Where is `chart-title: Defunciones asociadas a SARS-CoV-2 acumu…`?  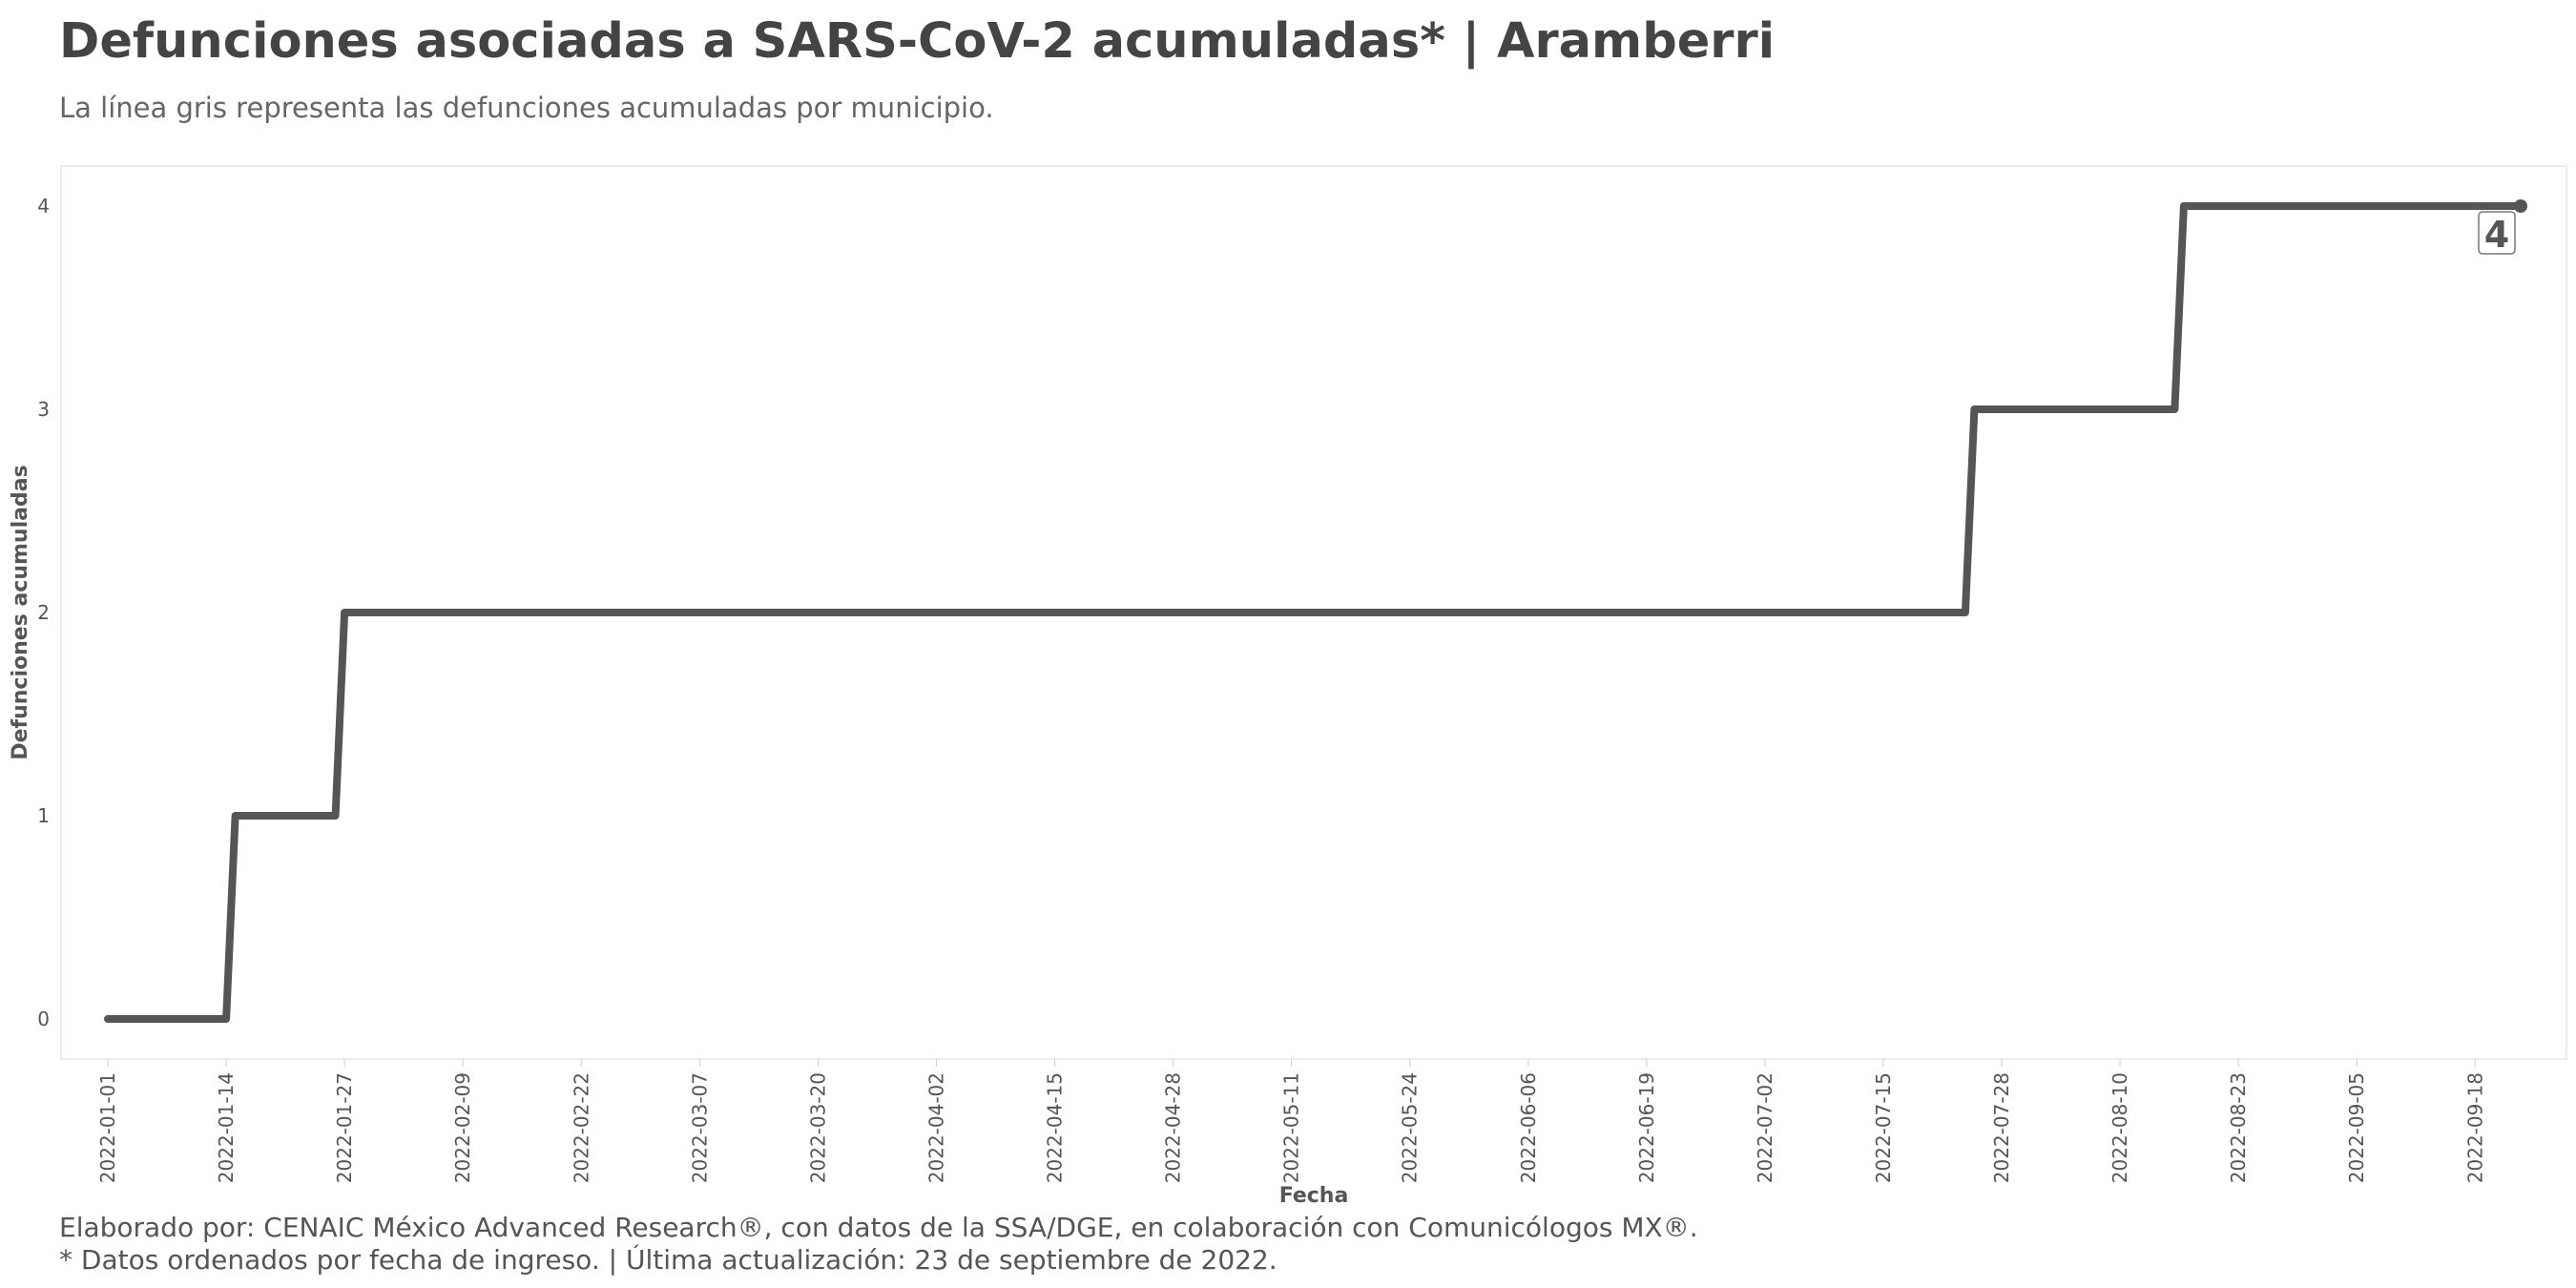
chart-title: Defunciones asociadas a SARS-CoV-2 acumu… is located at coordinates (917, 41).